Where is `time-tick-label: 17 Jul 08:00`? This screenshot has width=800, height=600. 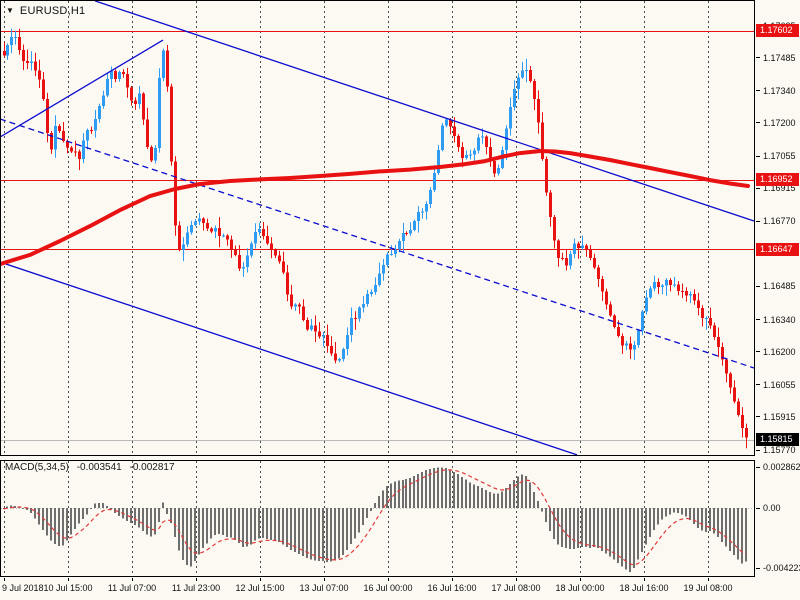 time-tick-label: 17 Jul 08:00 is located at coordinates (516, 588).